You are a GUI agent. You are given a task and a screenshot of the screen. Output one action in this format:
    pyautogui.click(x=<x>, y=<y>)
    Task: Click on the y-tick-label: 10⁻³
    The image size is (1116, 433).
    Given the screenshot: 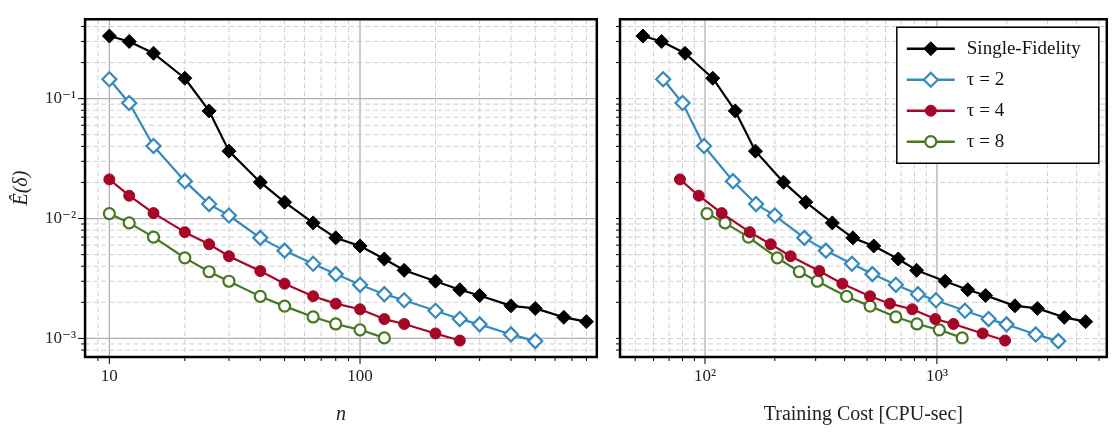 What is the action you would take?
    pyautogui.click(x=60, y=337)
    